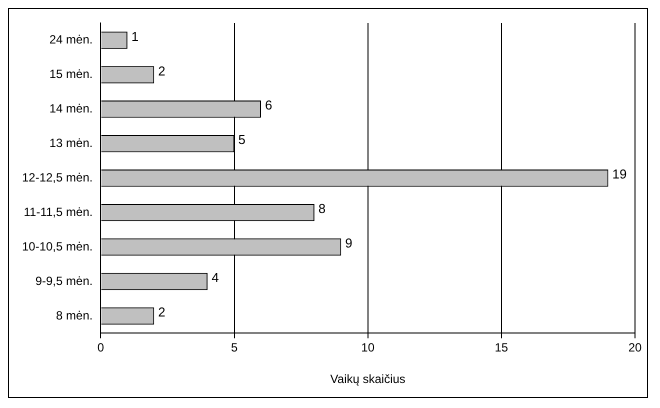  What do you see at coordinates (57, 177) in the screenshot?
I see `y-tick-label: 12-12,5 mėn.` at bounding box center [57, 177].